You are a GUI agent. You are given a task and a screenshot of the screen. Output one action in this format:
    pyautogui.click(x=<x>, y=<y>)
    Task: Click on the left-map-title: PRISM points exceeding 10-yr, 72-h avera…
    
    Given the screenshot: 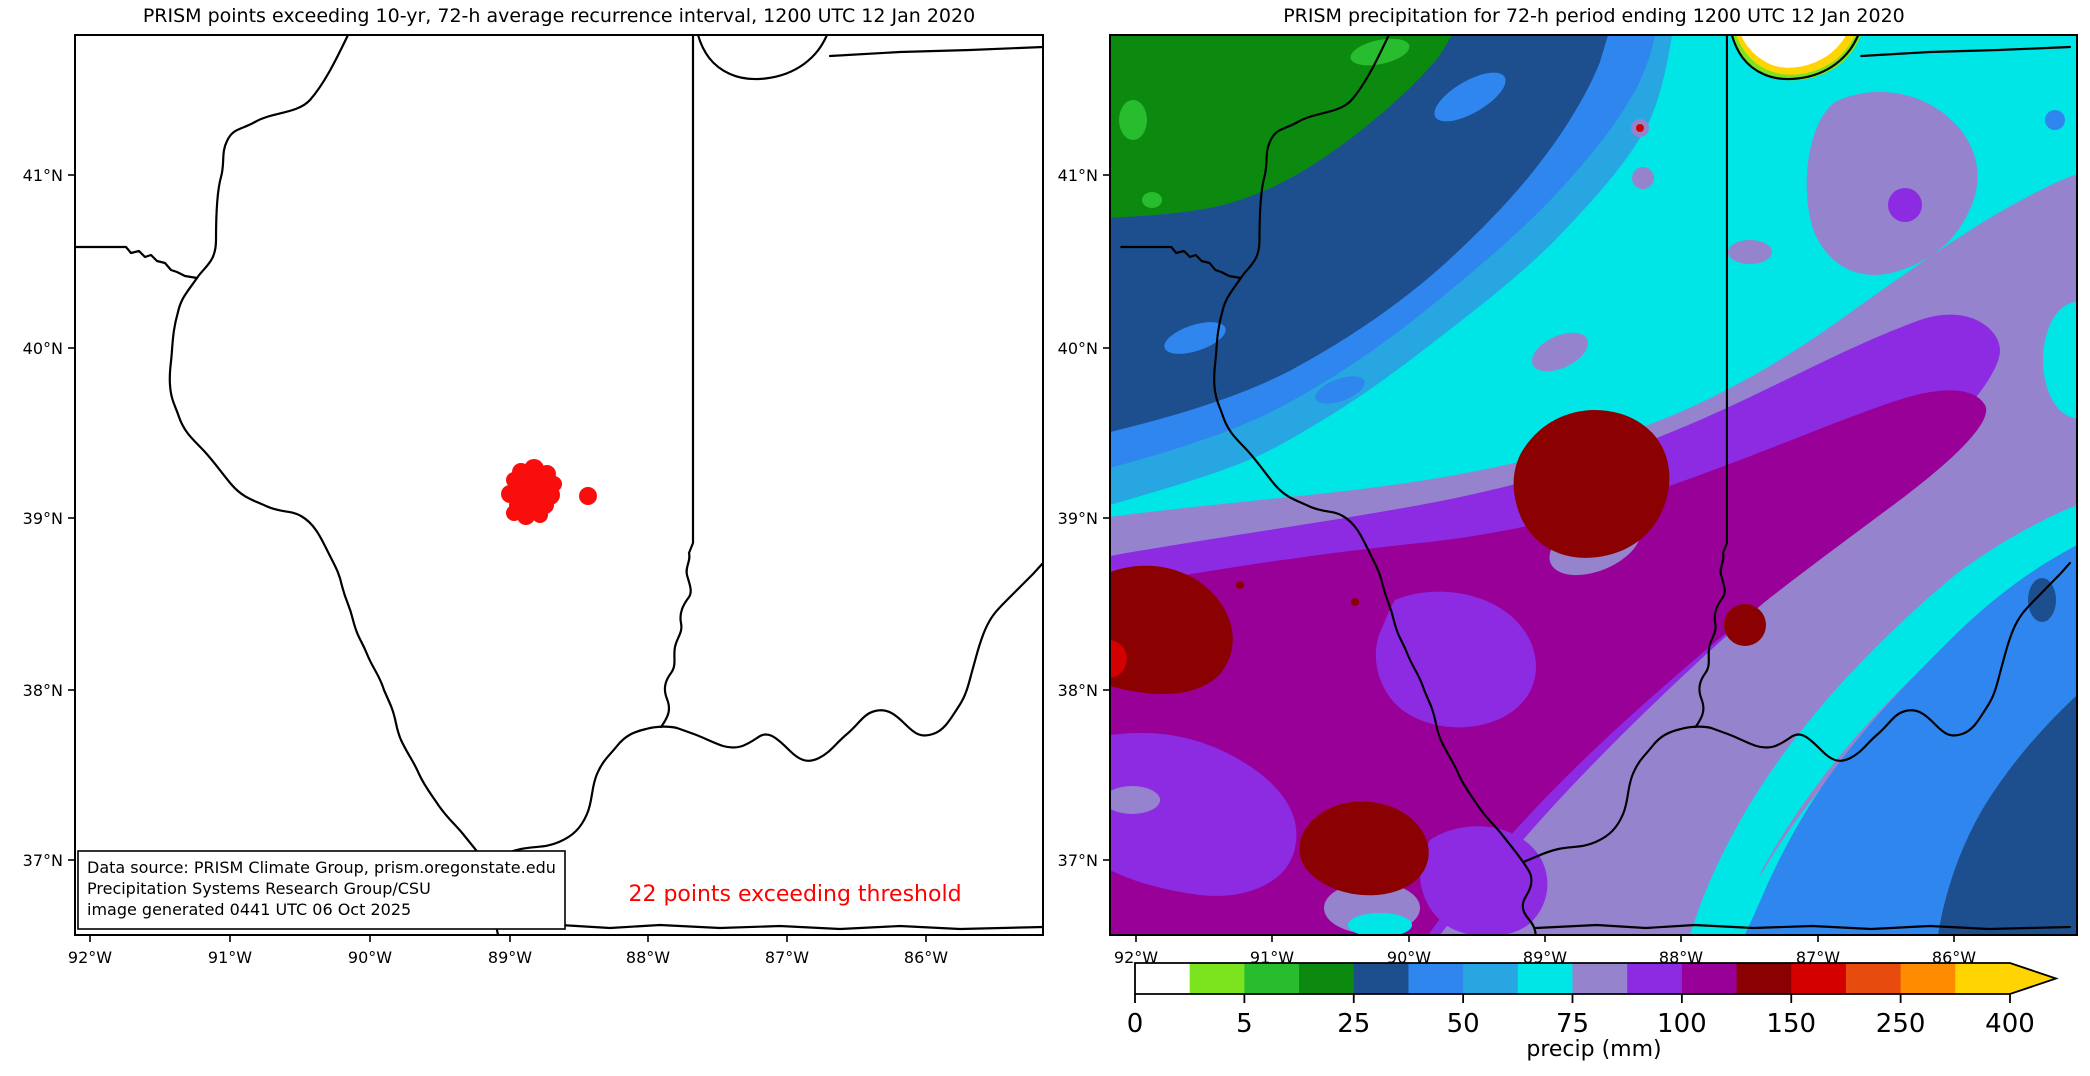 What is the action you would take?
    pyautogui.click(x=559, y=16)
    